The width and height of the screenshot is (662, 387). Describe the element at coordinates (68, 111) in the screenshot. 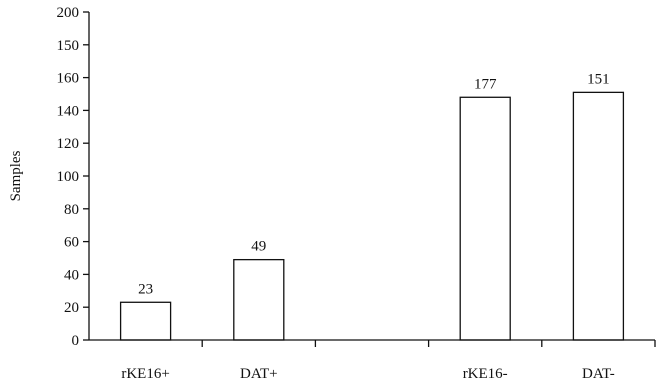

I see `y-tick-label: 140` at that location.